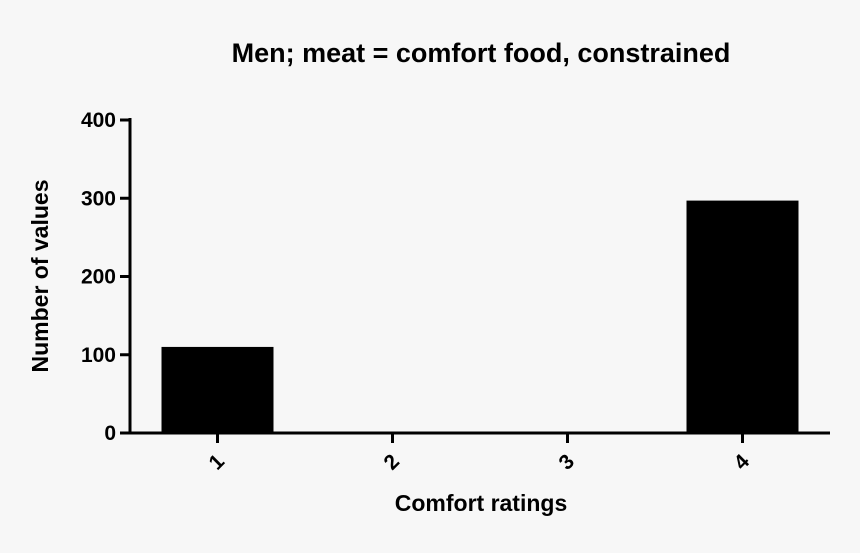  What do you see at coordinates (567, 462) in the screenshot?
I see `x-tick-label-3: 3` at bounding box center [567, 462].